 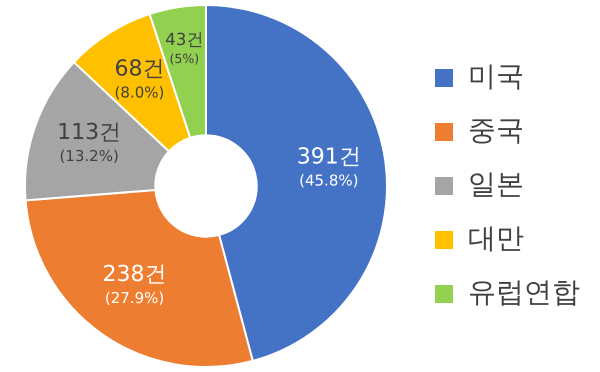 What do you see at coordinates (89, 142) in the screenshot?
I see `data-label: 113건 (13.2%)` at bounding box center [89, 142].